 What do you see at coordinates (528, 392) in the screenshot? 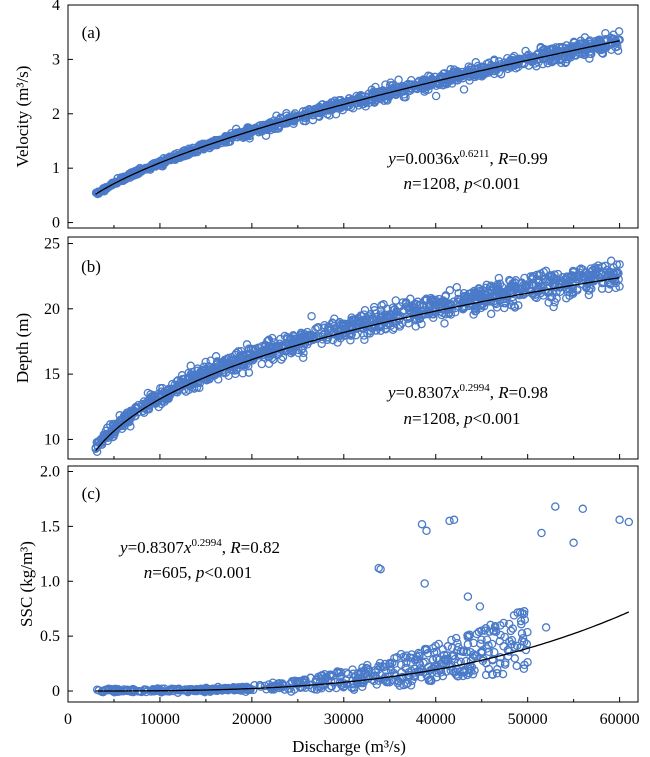
I see `eq-r-value: =0.98` at bounding box center [528, 392].